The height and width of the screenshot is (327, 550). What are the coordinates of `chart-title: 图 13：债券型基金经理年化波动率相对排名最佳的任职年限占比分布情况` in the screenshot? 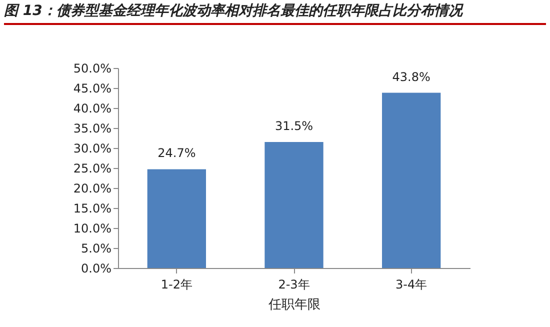 It's located at (275, 13).